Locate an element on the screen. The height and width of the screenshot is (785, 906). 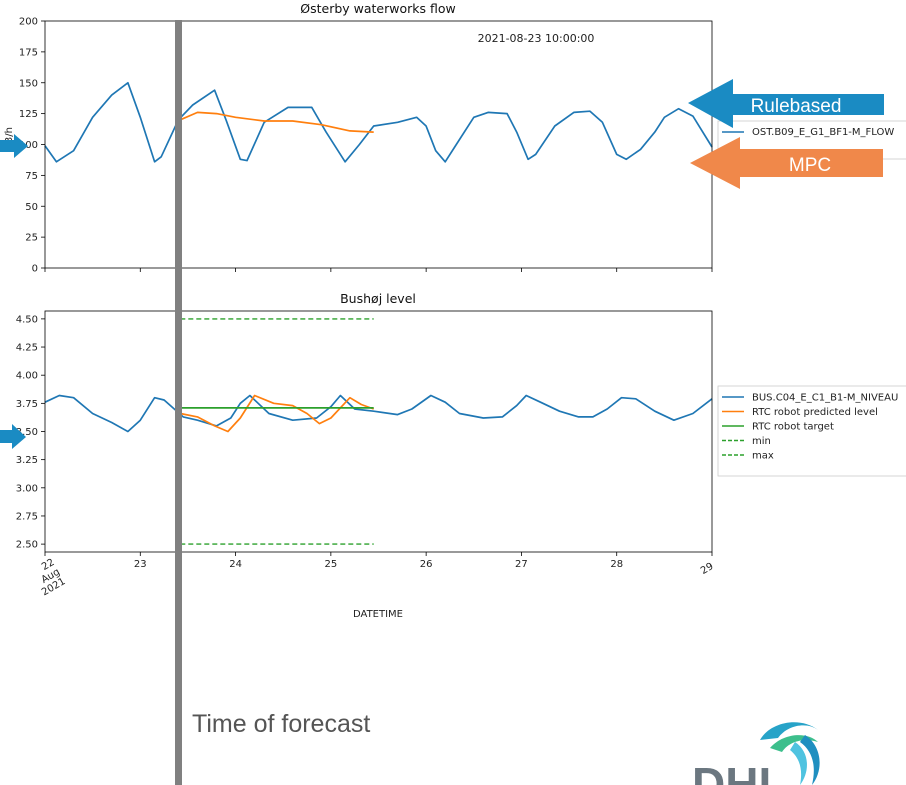
flow-y-ticks: 0 25 50 75 100 125 150 175 200 is located at coordinates (32, 146).